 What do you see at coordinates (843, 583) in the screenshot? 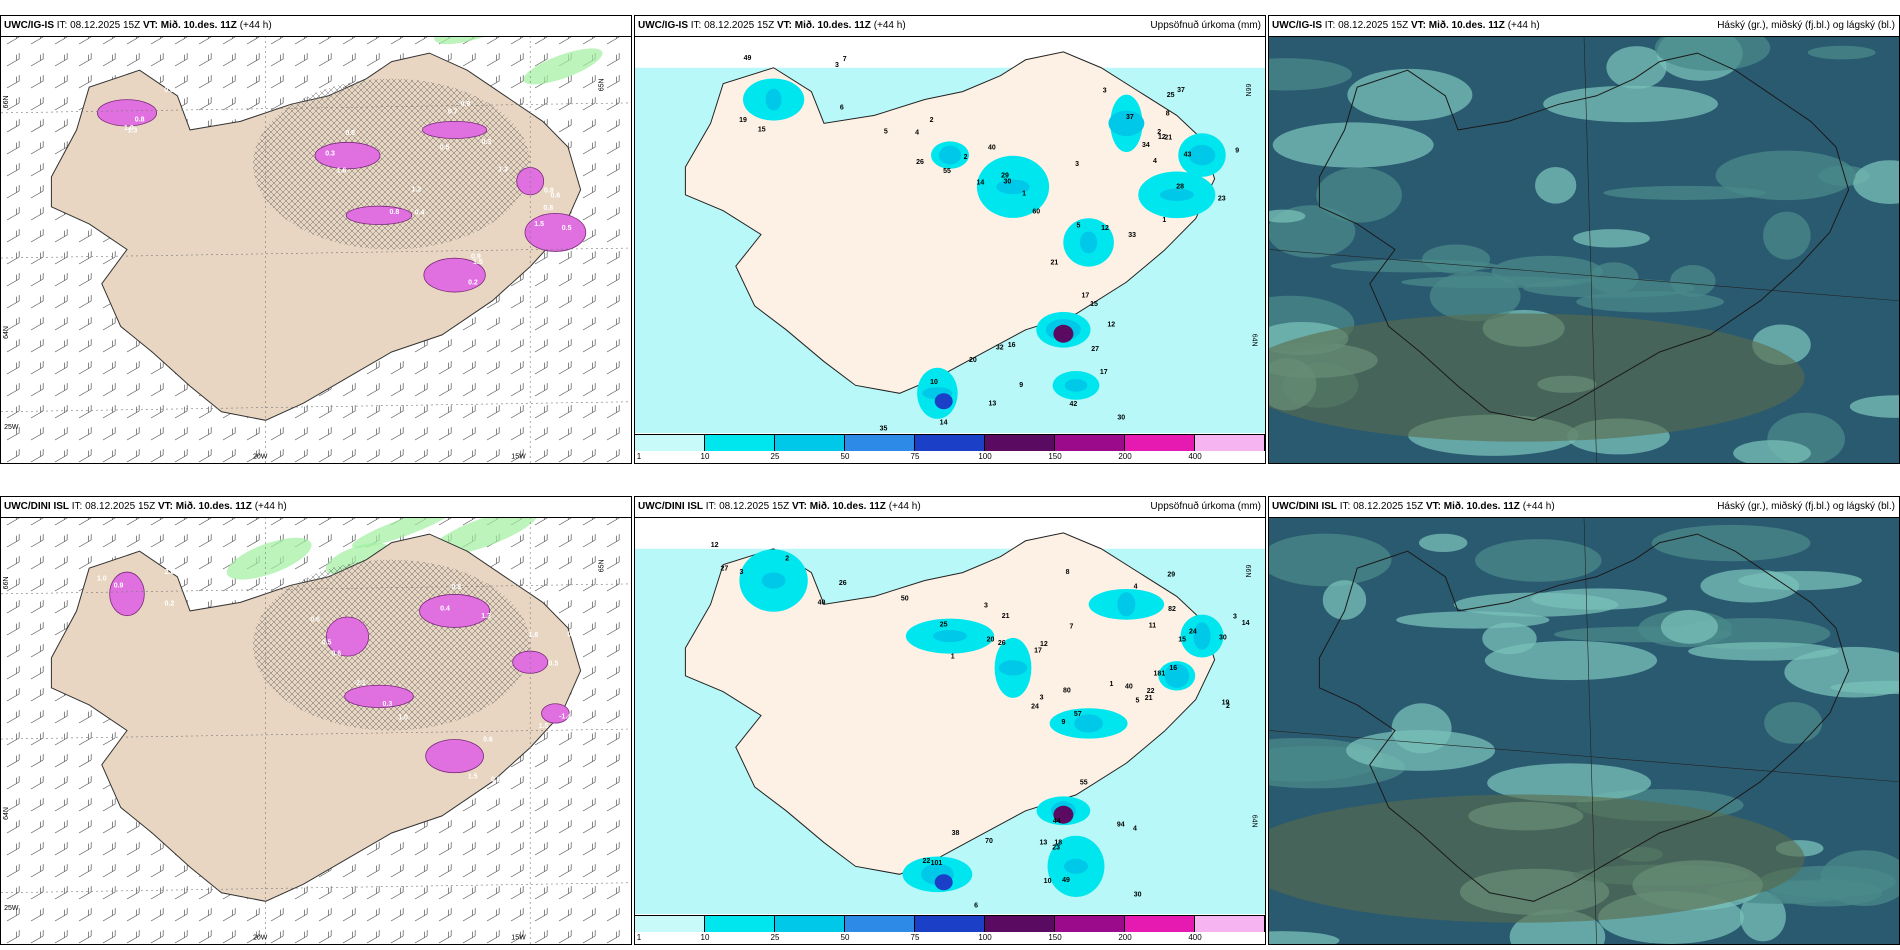
I see `precip-value: 26` at bounding box center [843, 583].